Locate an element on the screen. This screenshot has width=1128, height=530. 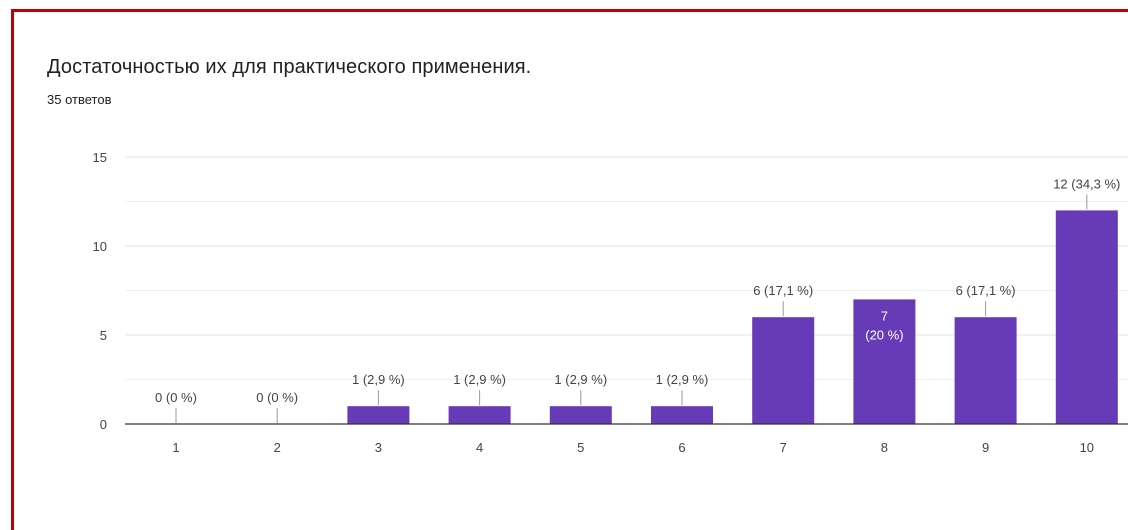
data-label-7: 6 (17,1 %) is located at coordinates (783, 290).